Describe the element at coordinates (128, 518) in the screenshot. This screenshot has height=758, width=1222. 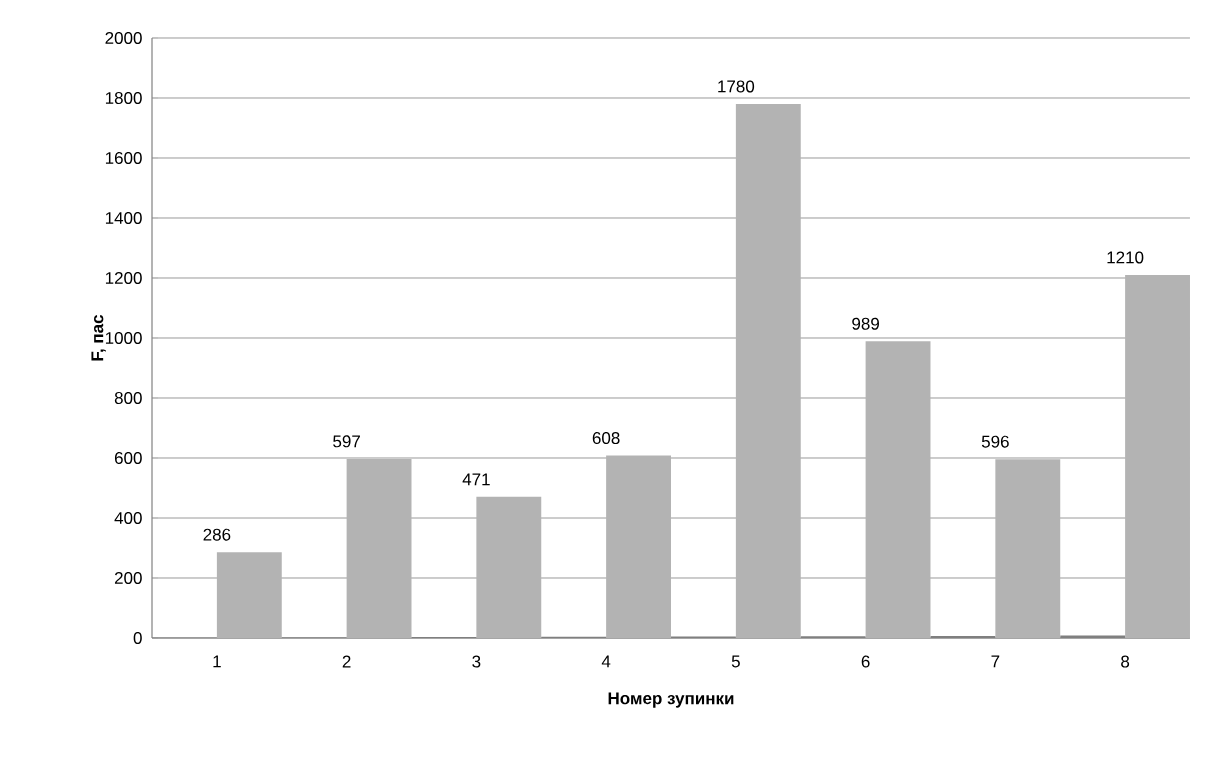
I see `y-tick-label: 400` at that location.